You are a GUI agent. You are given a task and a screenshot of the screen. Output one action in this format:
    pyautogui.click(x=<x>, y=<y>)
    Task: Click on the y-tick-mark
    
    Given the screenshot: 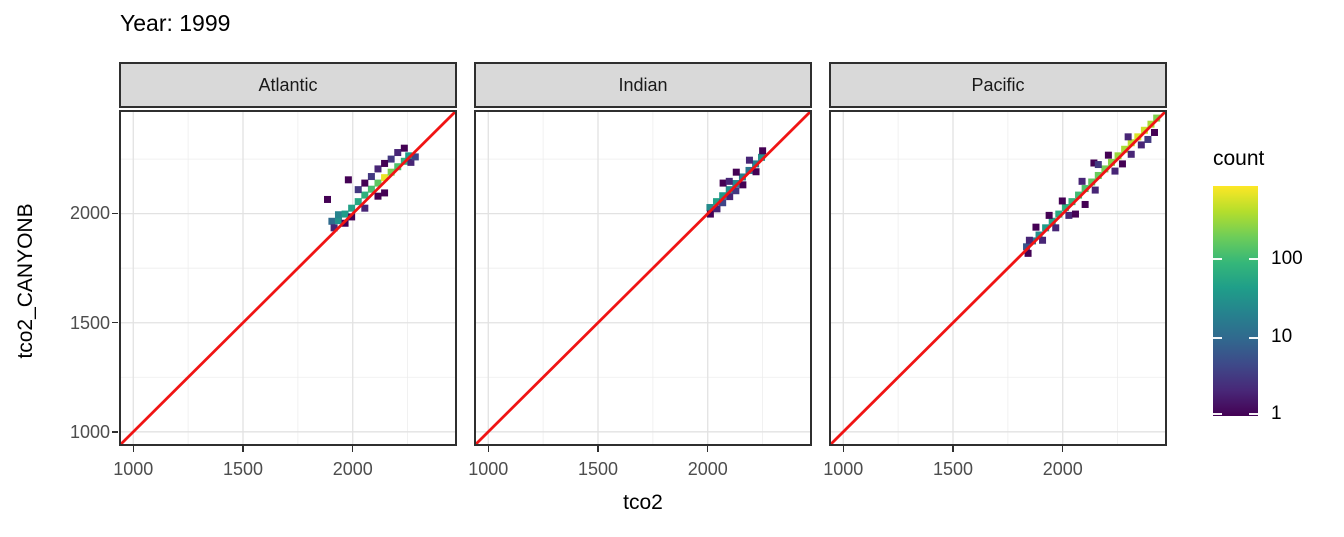 What is the action you would take?
    pyautogui.click(x=115, y=213)
    